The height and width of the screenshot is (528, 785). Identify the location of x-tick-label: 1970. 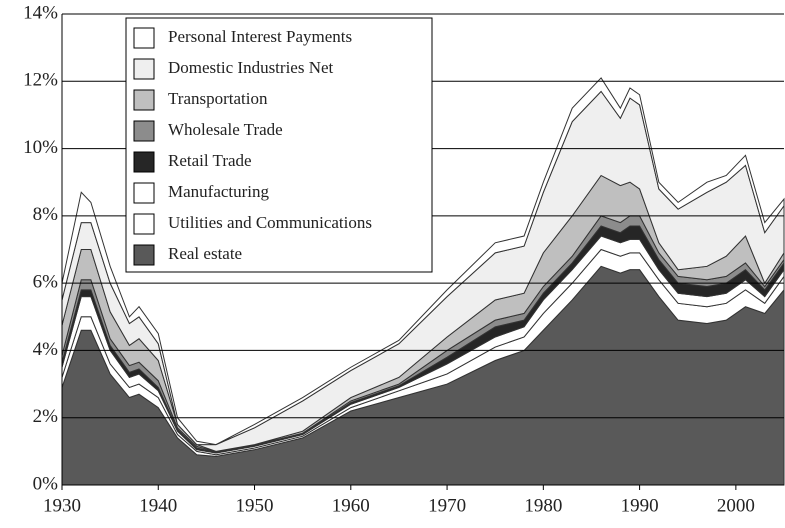
(447, 505).